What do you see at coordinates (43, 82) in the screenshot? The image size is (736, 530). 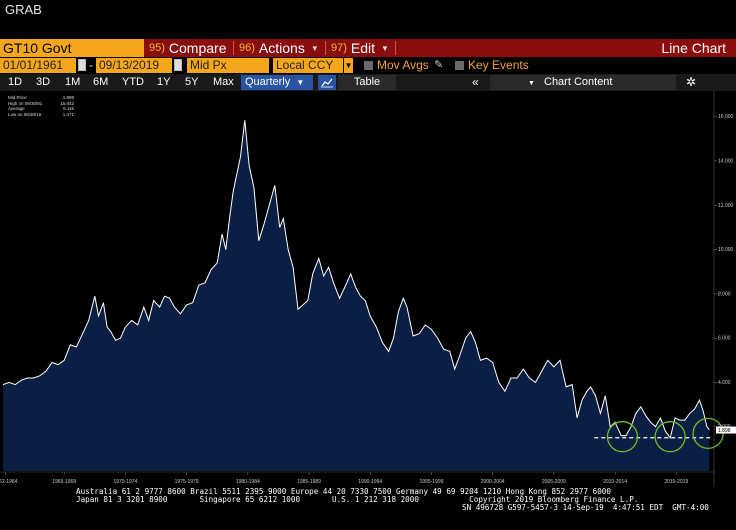 I see `range-3d: 3D` at bounding box center [43, 82].